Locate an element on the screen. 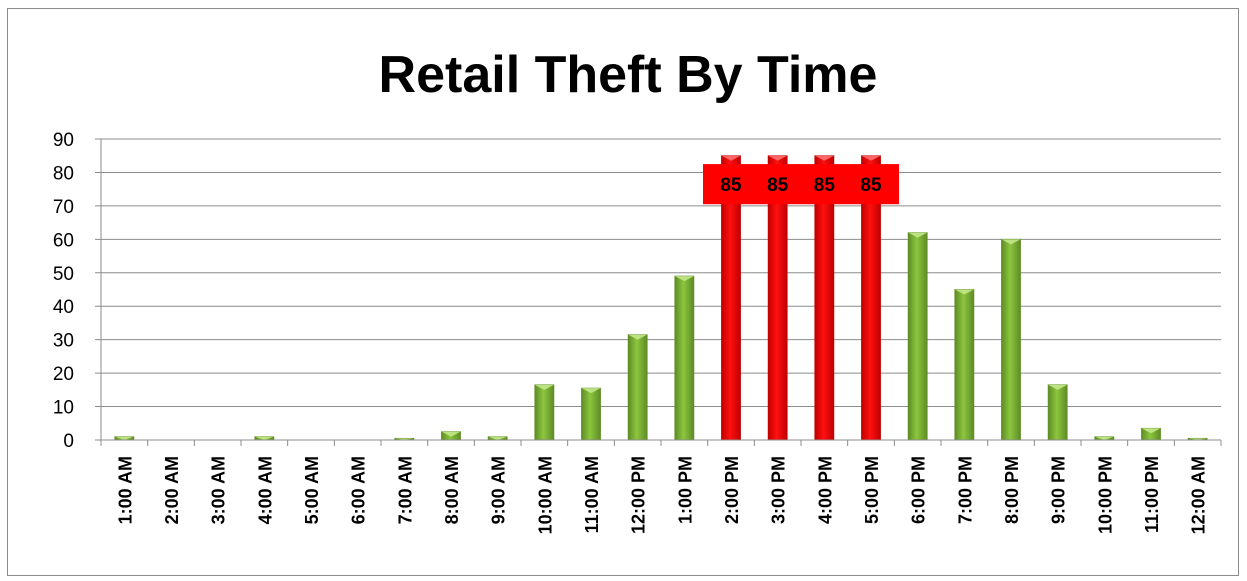  x-tick-label: 5:00 PM is located at coordinates (872, 490).